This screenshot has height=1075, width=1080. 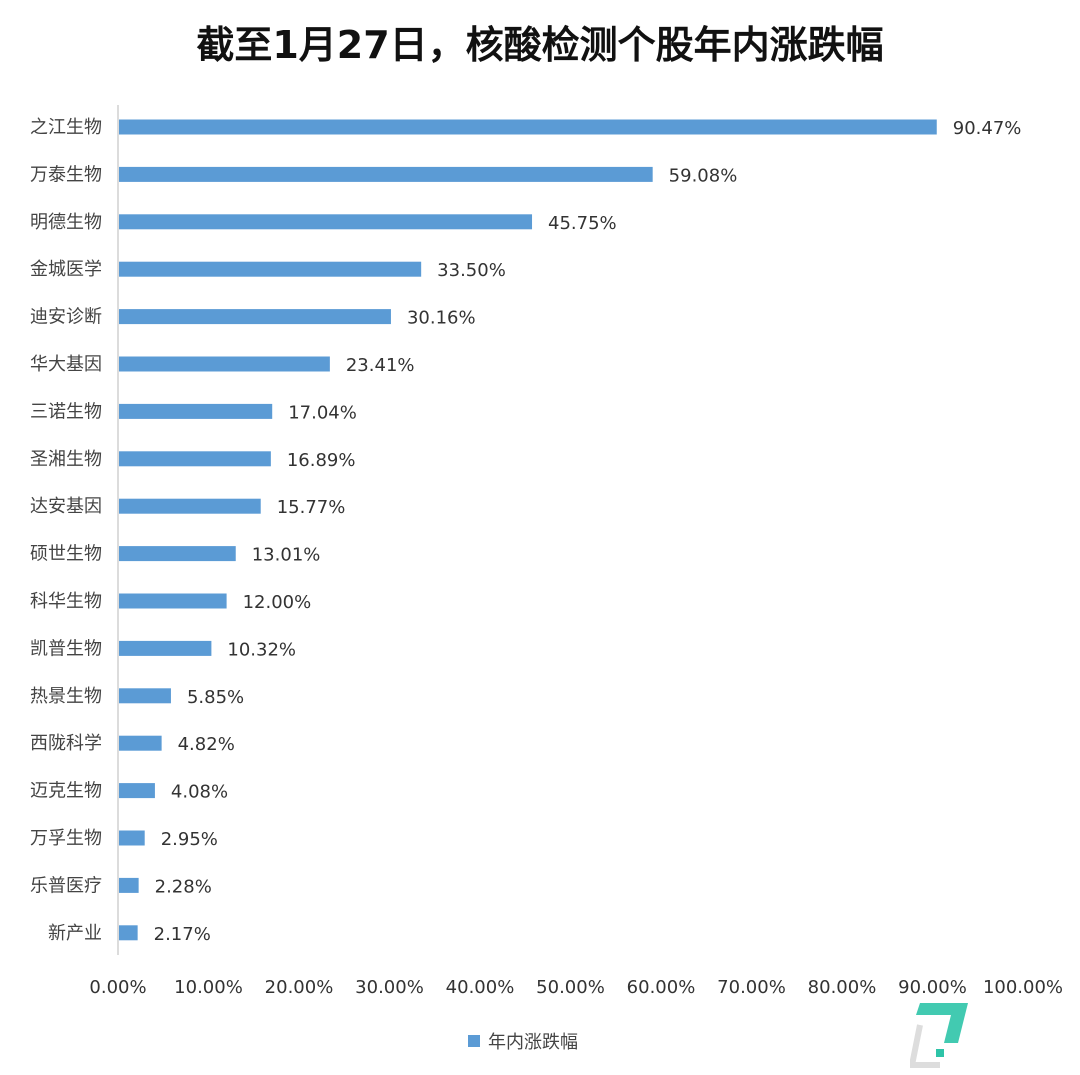 What do you see at coordinates (261, 649) in the screenshot?
I see `data-label: 10.32%` at bounding box center [261, 649].